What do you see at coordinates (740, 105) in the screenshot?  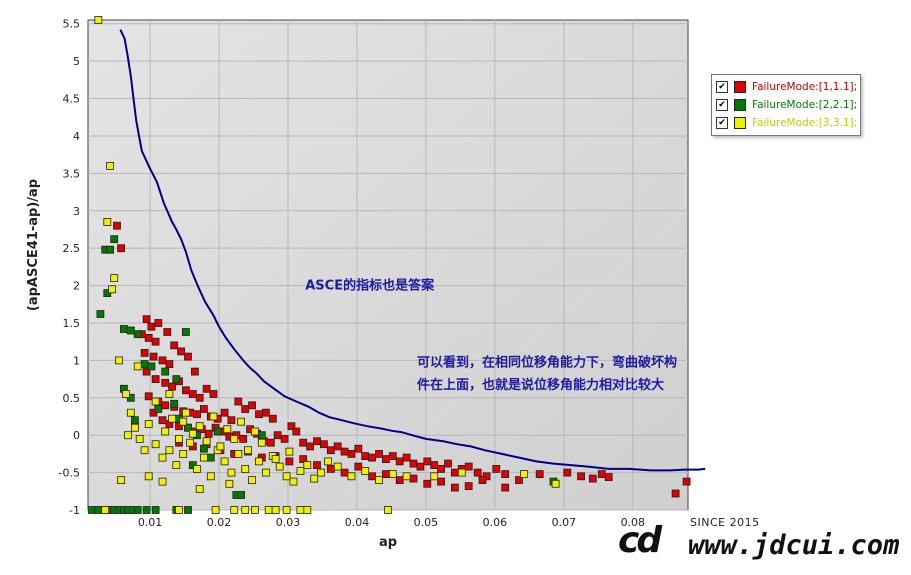 I see `legend-swatch-green` at bounding box center [740, 105].